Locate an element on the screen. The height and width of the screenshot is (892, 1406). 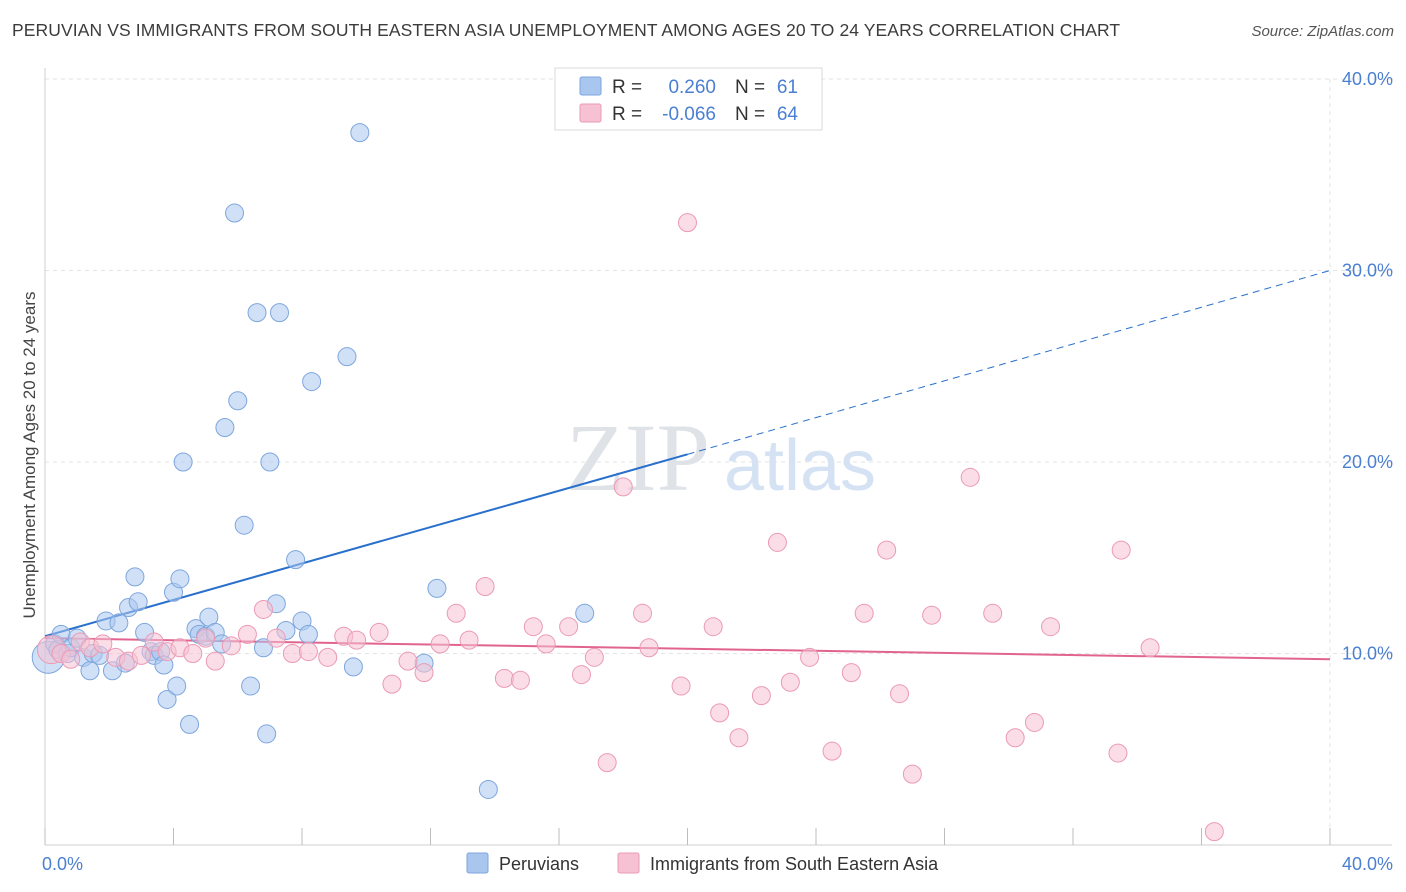
trend-line-peruvians-extension is located at coordinates (1009, 362).